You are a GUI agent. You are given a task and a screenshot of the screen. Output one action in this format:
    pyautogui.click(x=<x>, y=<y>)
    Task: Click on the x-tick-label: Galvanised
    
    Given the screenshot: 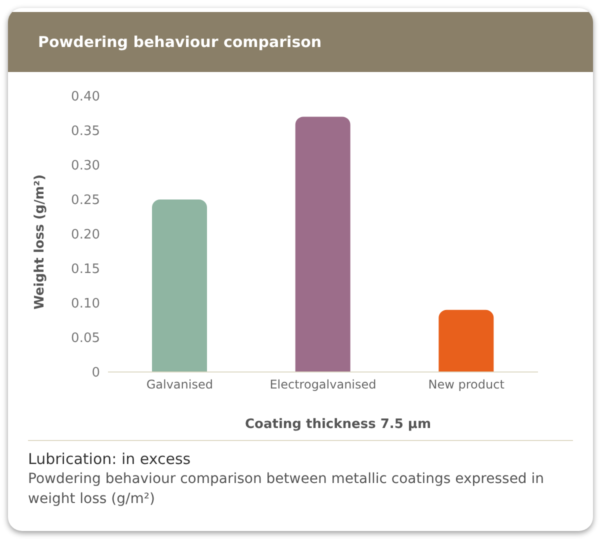 What is the action you would take?
    pyautogui.click(x=179, y=385)
    